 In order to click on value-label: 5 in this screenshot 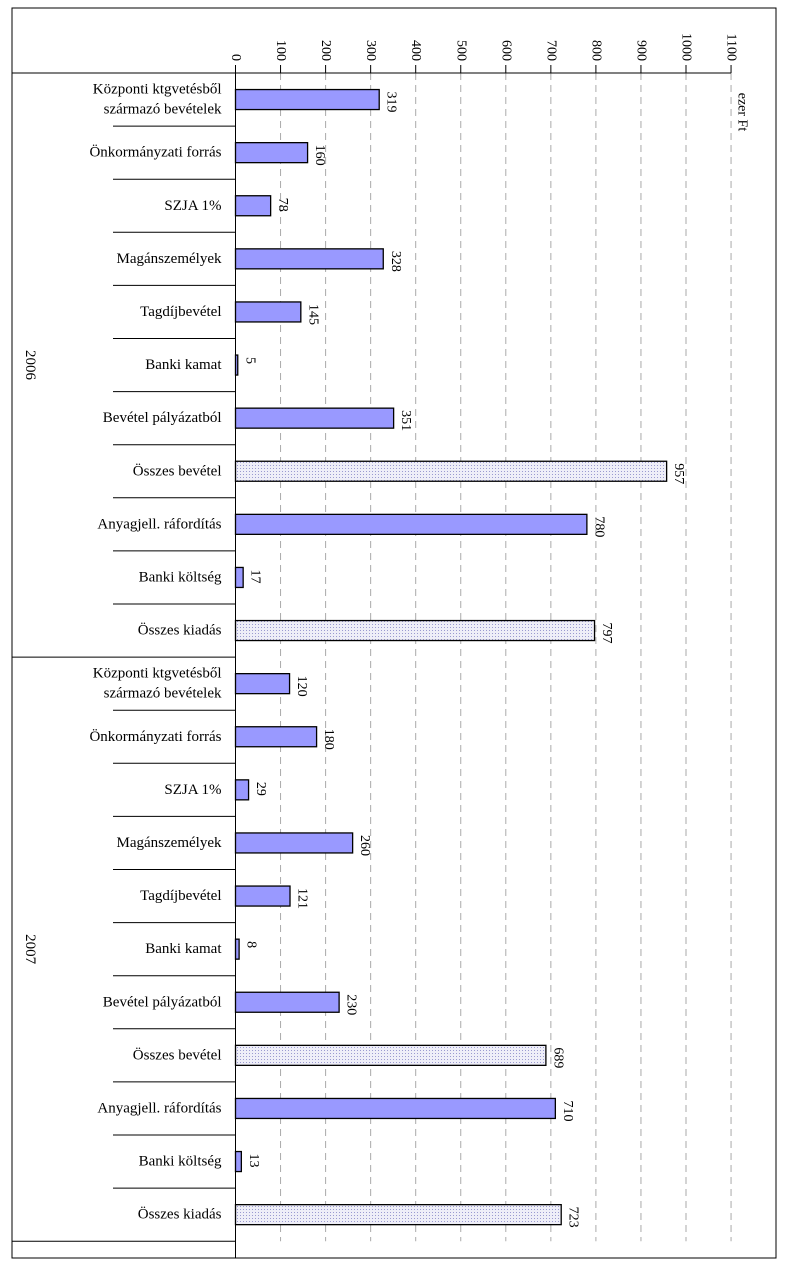, I will do `click(249, 360)`.